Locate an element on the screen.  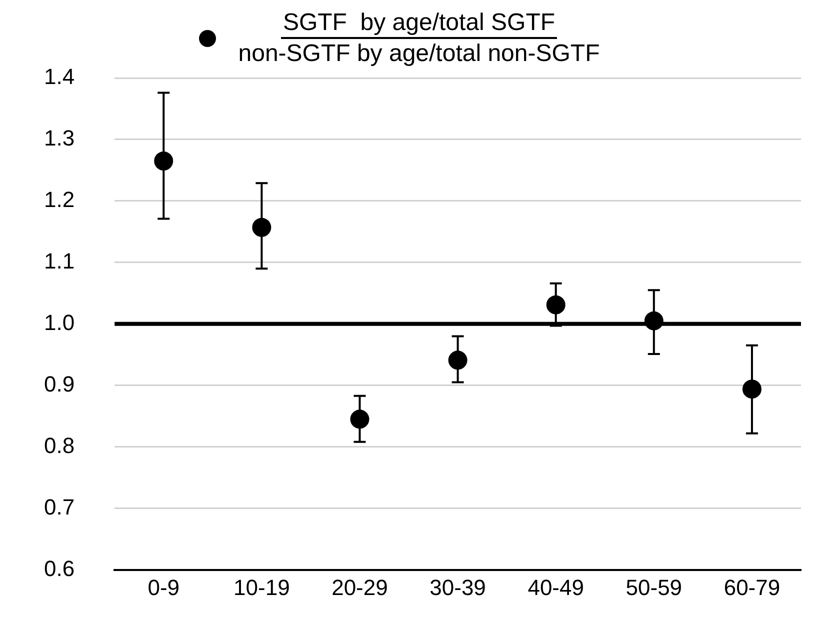
x-tick-label: 60-79 is located at coordinates (752, 587).